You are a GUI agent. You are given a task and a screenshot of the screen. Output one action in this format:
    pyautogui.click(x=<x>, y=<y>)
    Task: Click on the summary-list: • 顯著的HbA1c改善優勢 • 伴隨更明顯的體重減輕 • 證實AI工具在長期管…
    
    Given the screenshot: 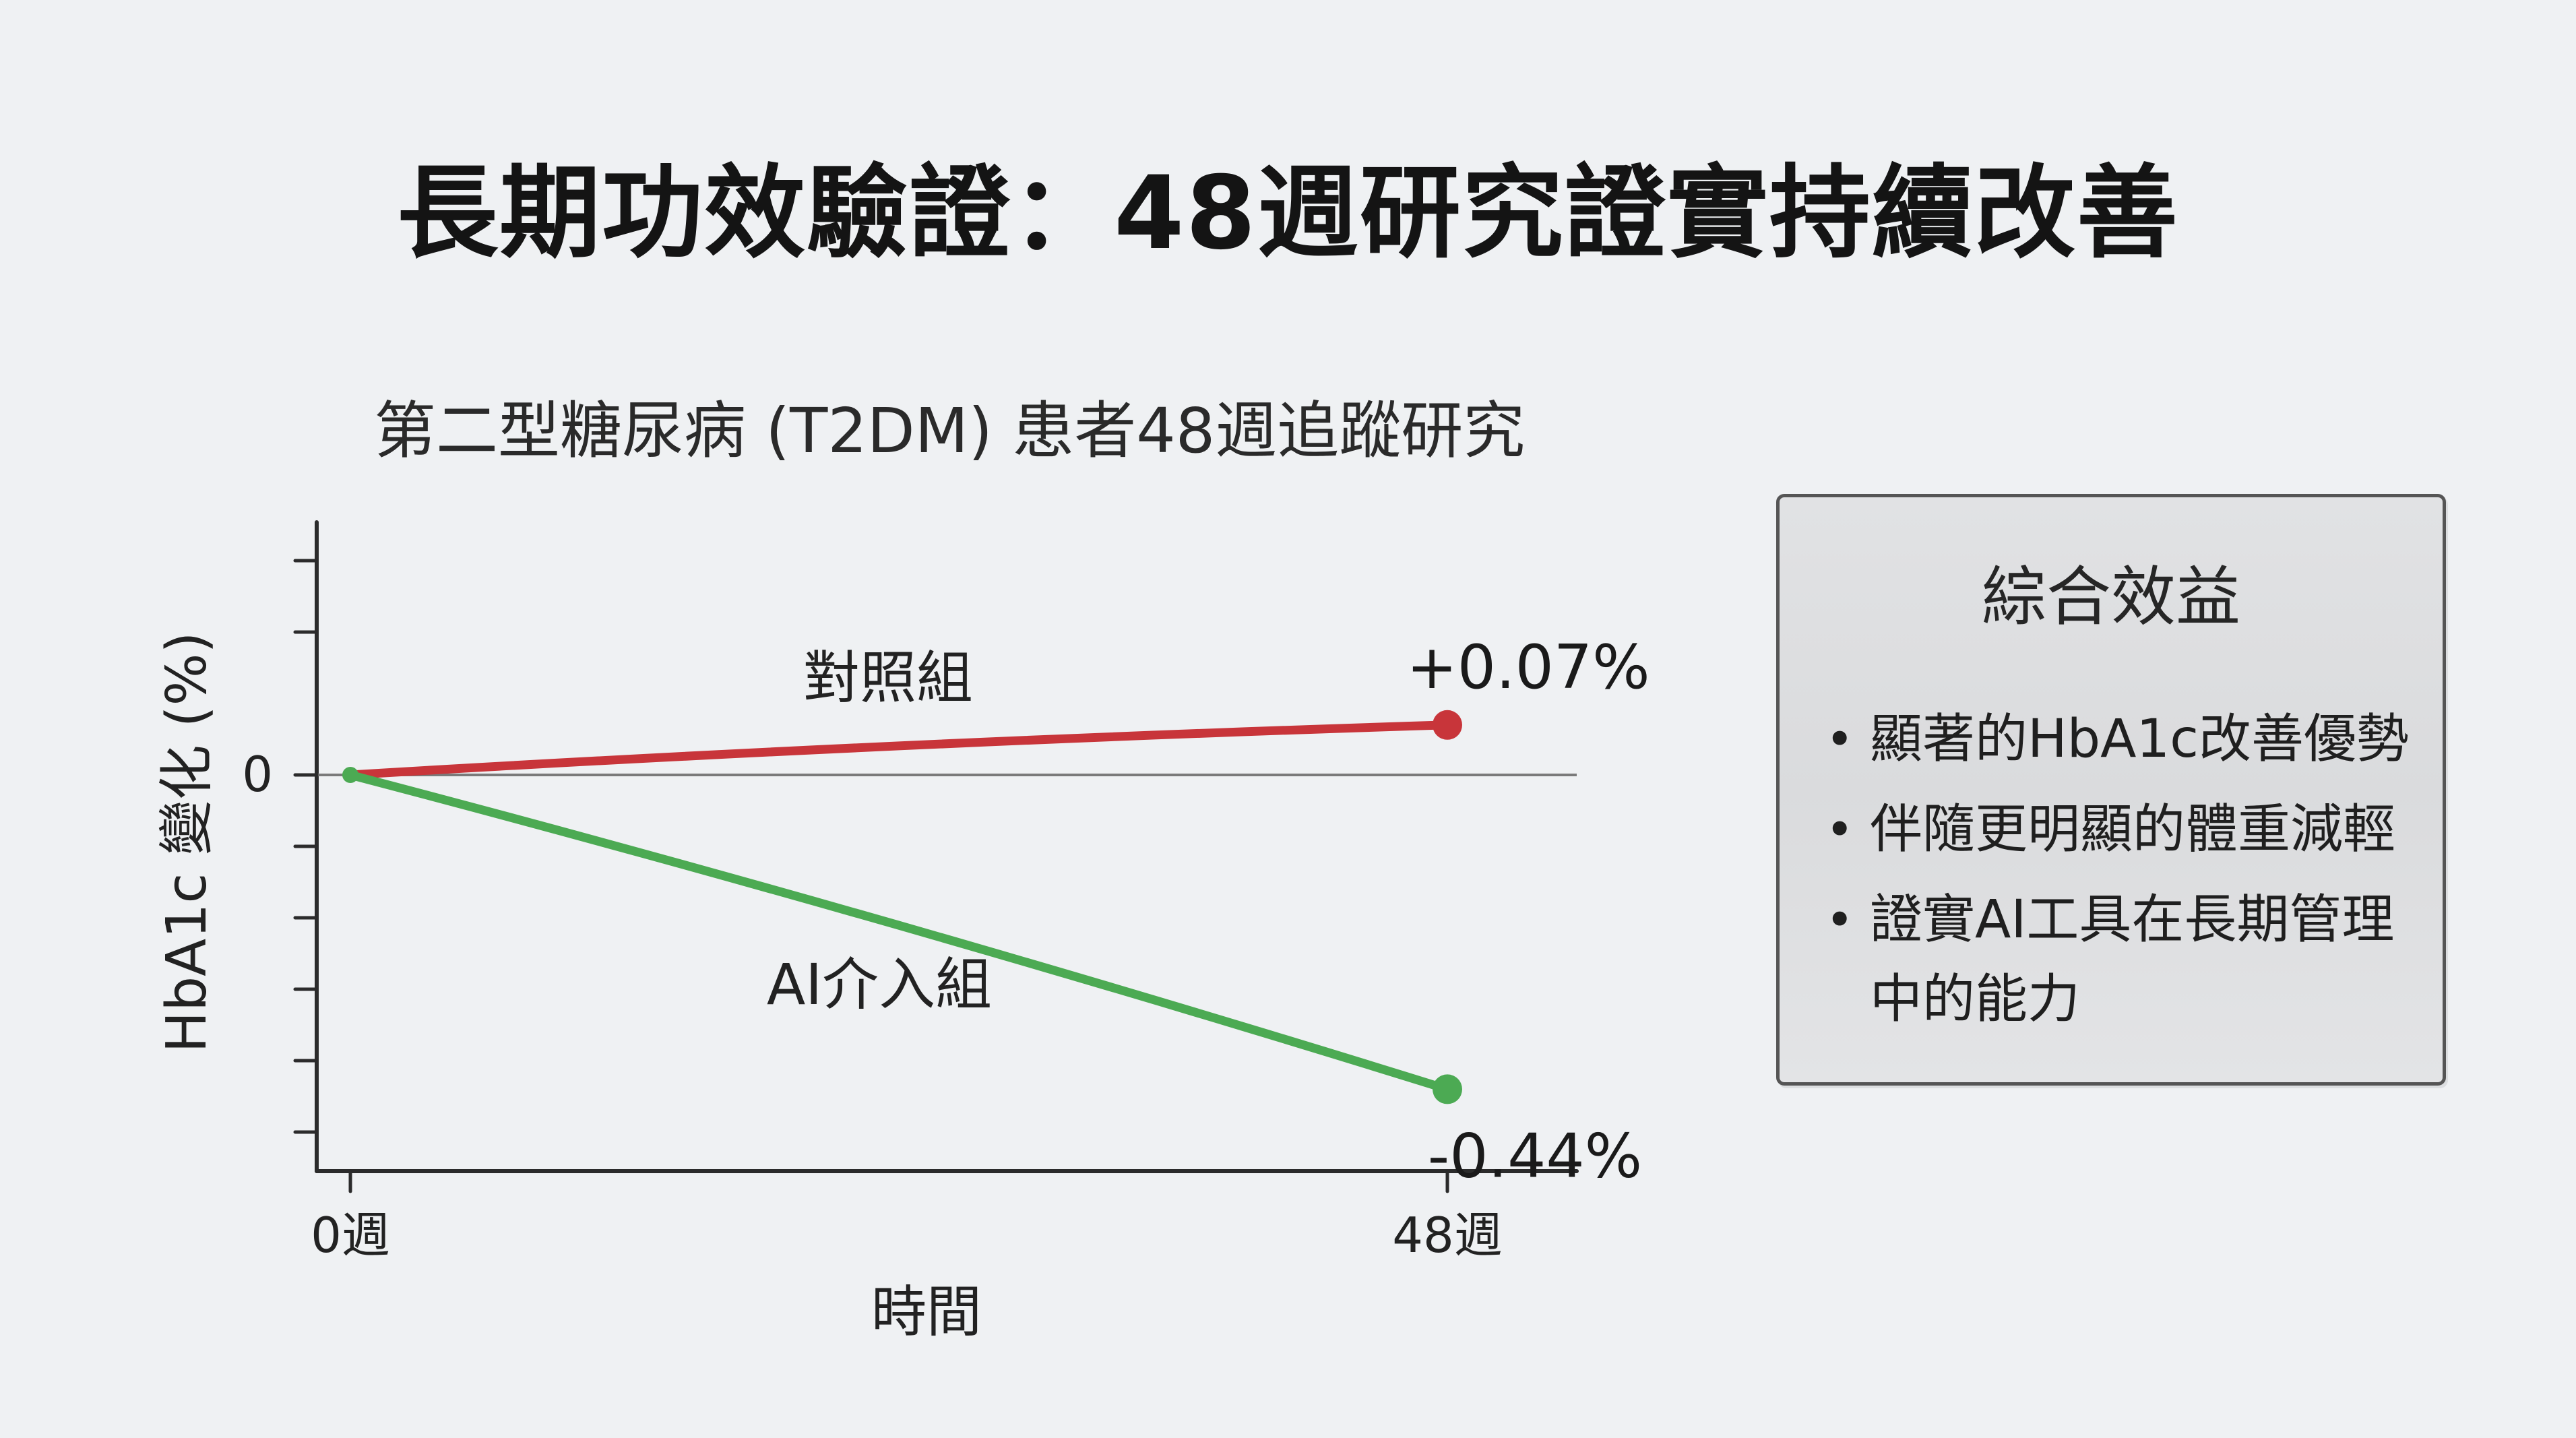 What is the action you would take?
    pyautogui.click(x=2121, y=874)
    